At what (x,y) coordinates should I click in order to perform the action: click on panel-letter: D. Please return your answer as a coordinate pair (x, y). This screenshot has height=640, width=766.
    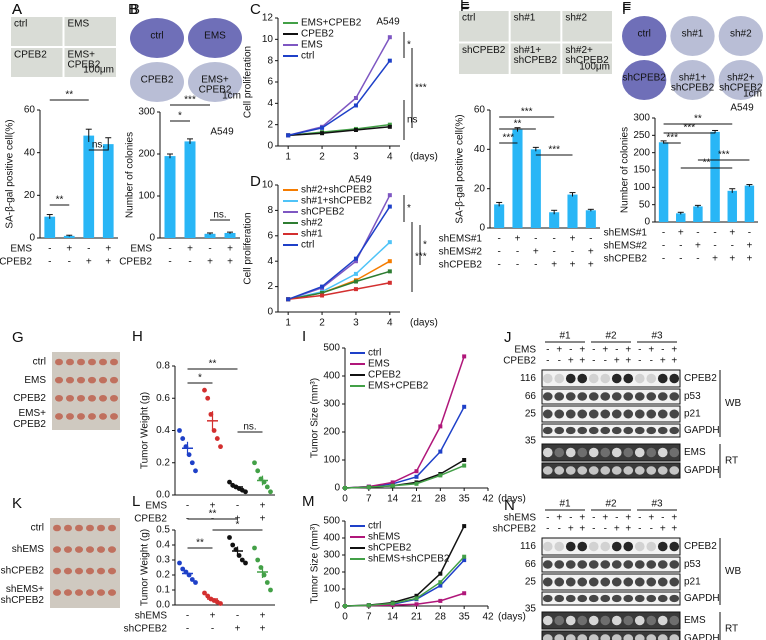
    Looking at the image, I should click on (255, 181).